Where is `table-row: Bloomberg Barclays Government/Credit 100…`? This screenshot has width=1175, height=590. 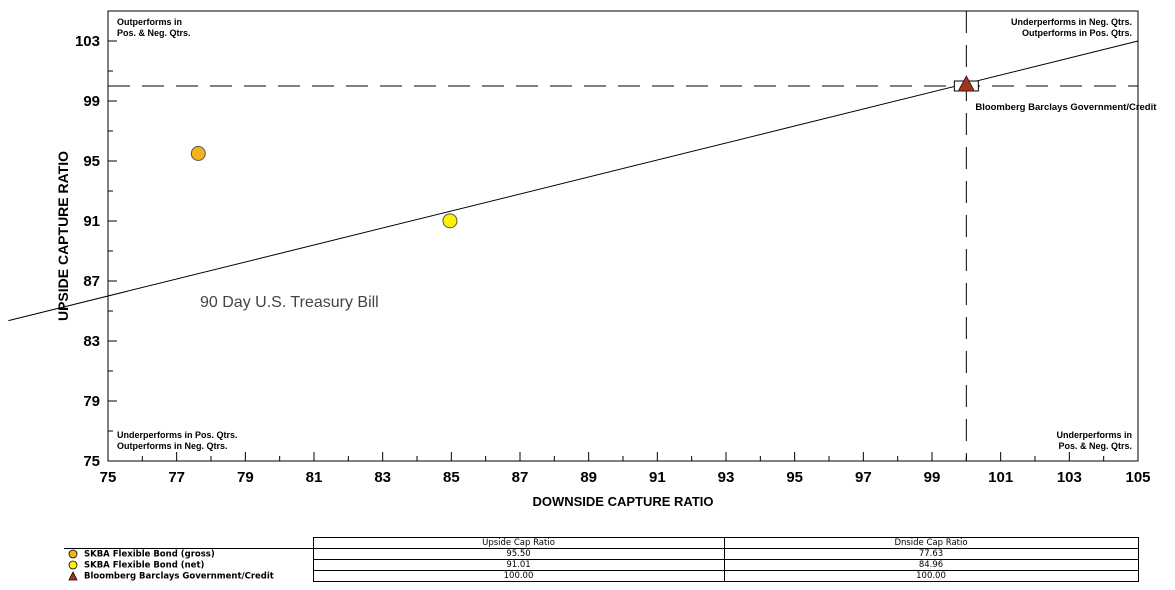
table-row: Bloomberg Barclays Government/Credit 100… is located at coordinates (601, 576).